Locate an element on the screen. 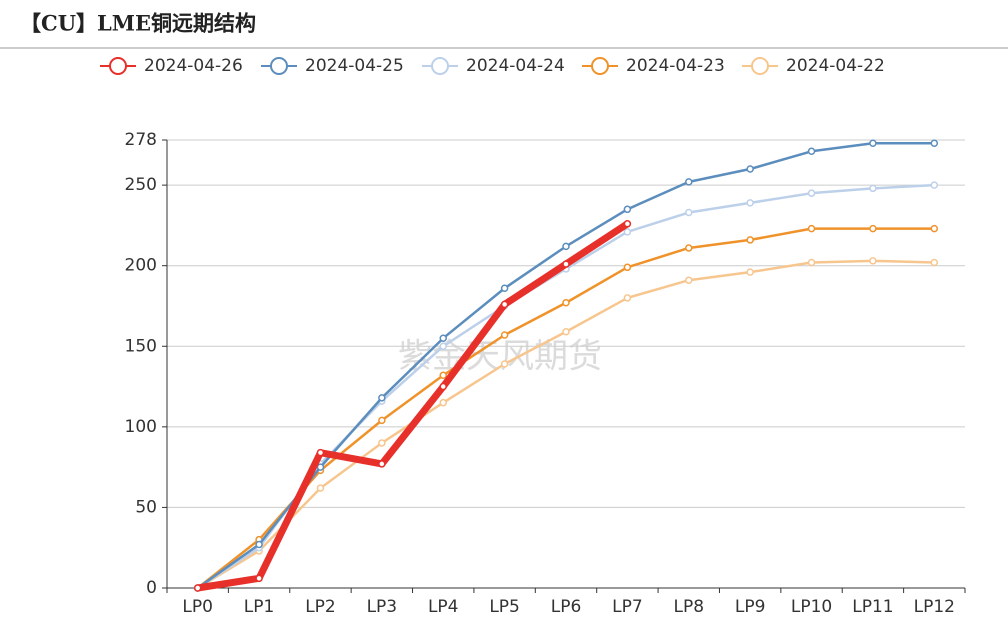 This screenshot has width=1008, height=636. legend-label: 2024-04-24 is located at coordinates (515, 66).